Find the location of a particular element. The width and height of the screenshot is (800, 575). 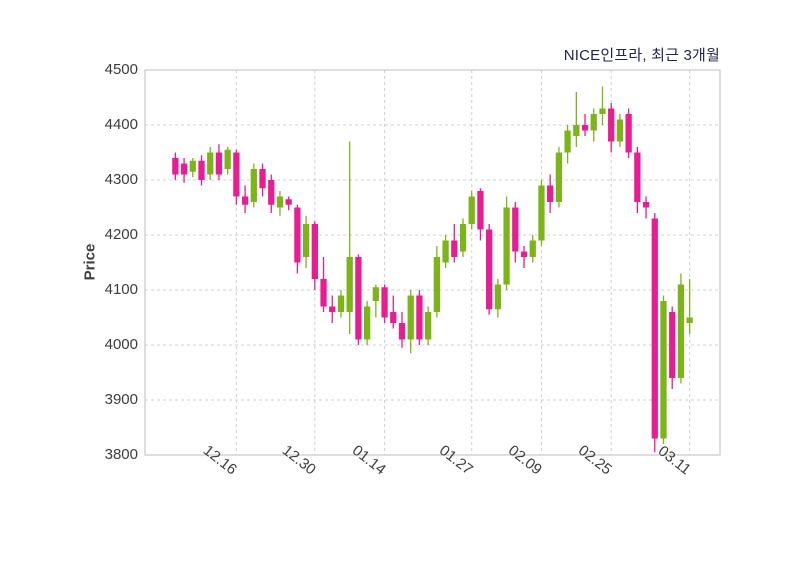

y-tick-label: 4000 is located at coordinates (121, 344).